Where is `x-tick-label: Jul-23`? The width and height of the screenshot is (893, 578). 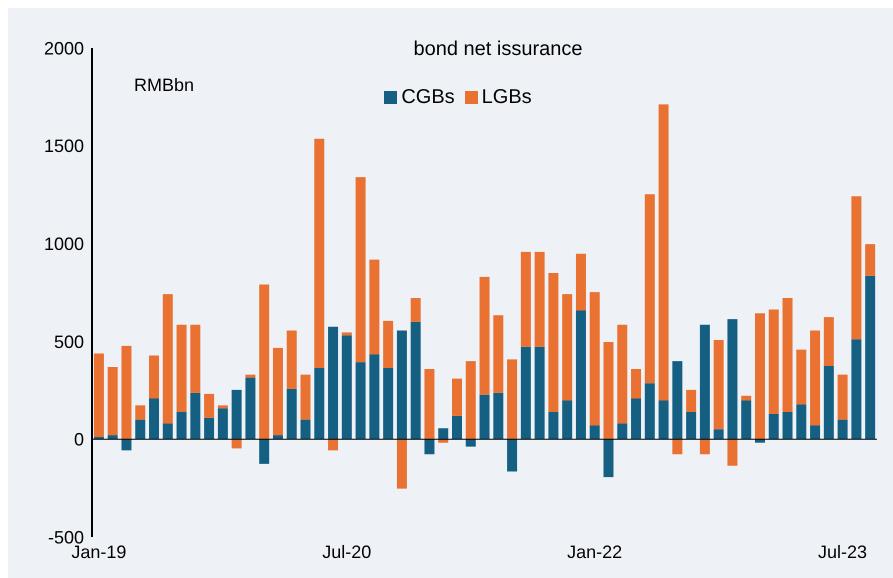
x-tick-label: Jul-23 is located at coordinates (843, 552).